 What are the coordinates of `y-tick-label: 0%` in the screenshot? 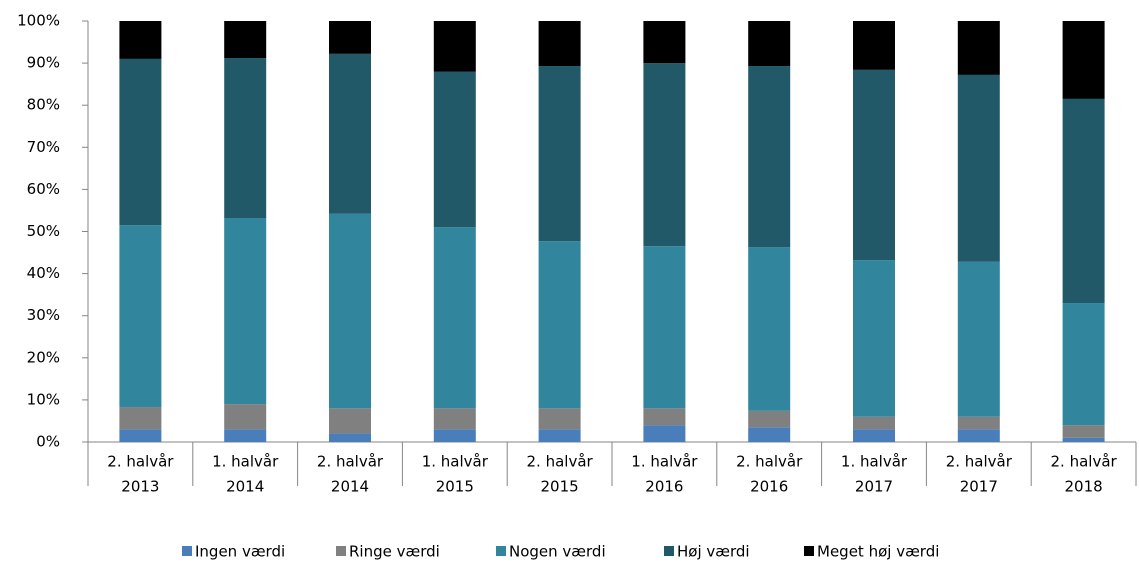 It's located at (48, 442).